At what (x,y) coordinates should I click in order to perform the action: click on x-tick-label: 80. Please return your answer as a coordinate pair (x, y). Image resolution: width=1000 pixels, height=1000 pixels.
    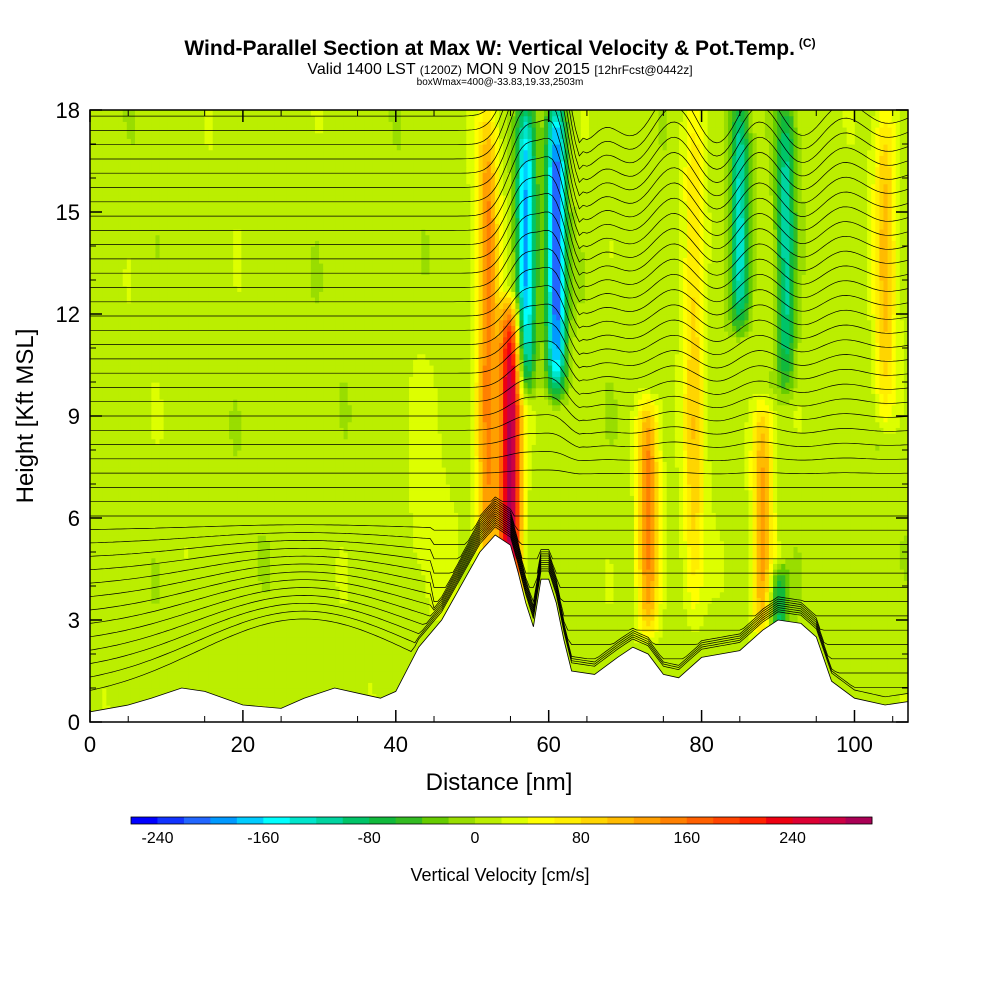
    Looking at the image, I should click on (701, 744).